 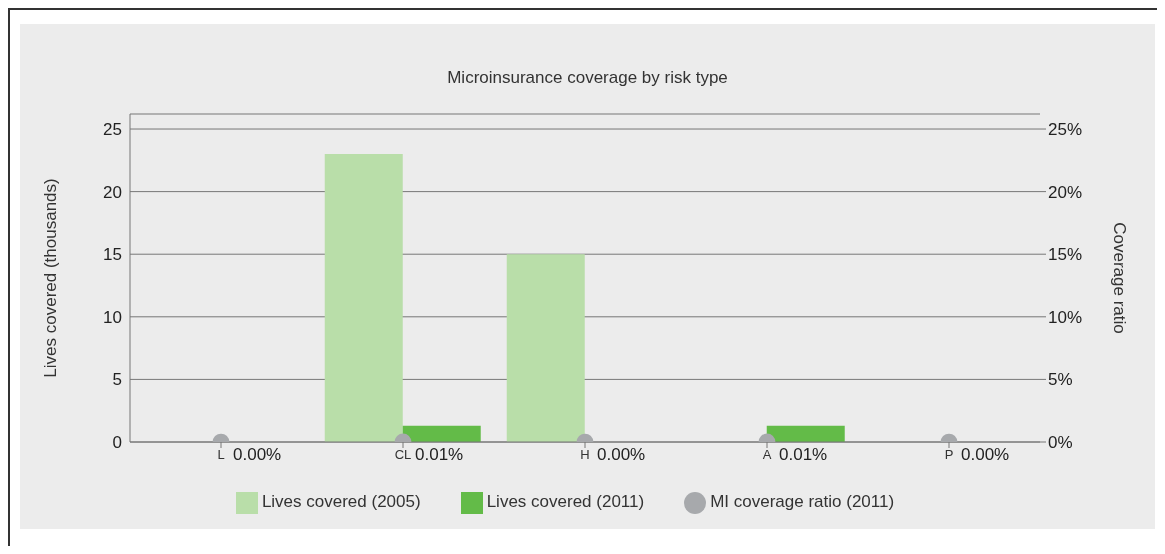 What do you see at coordinates (587, 78) in the screenshot?
I see `chart-title: Microinsurance coverage by risk type` at bounding box center [587, 78].